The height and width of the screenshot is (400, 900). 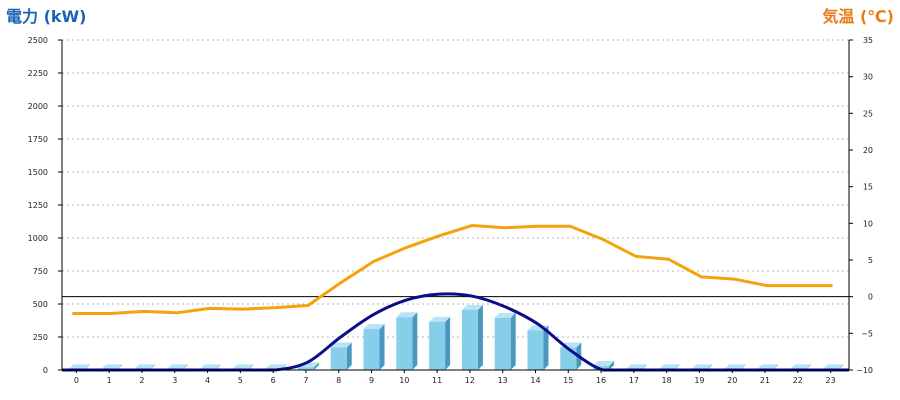 I want to click on right-tick-label-7: 25, so click(x=868, y=113).